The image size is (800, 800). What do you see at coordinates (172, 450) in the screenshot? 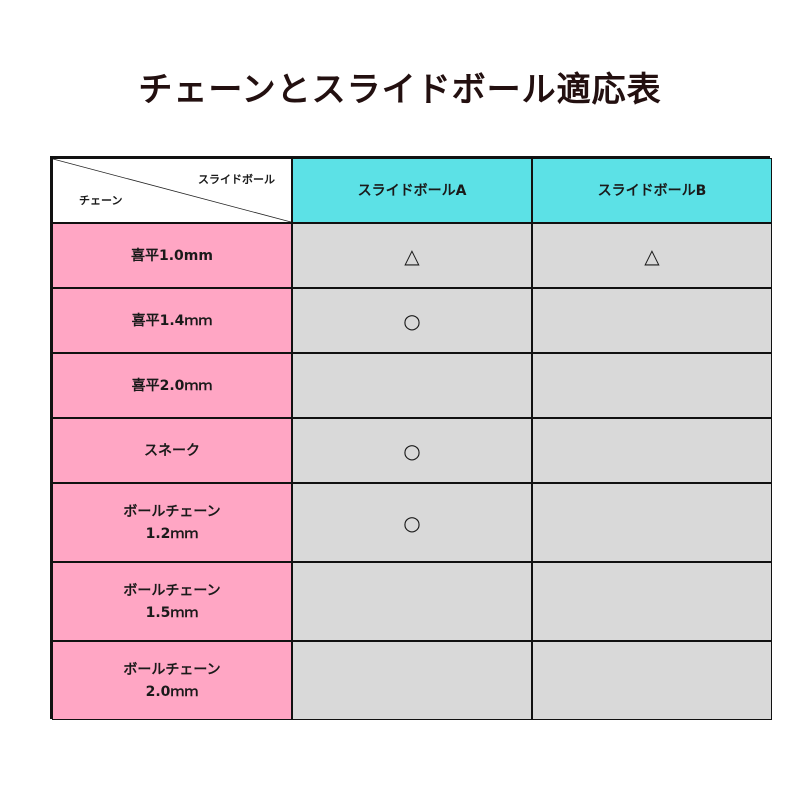
I see `row-label: スネーク` at bounding box center [172, 450].